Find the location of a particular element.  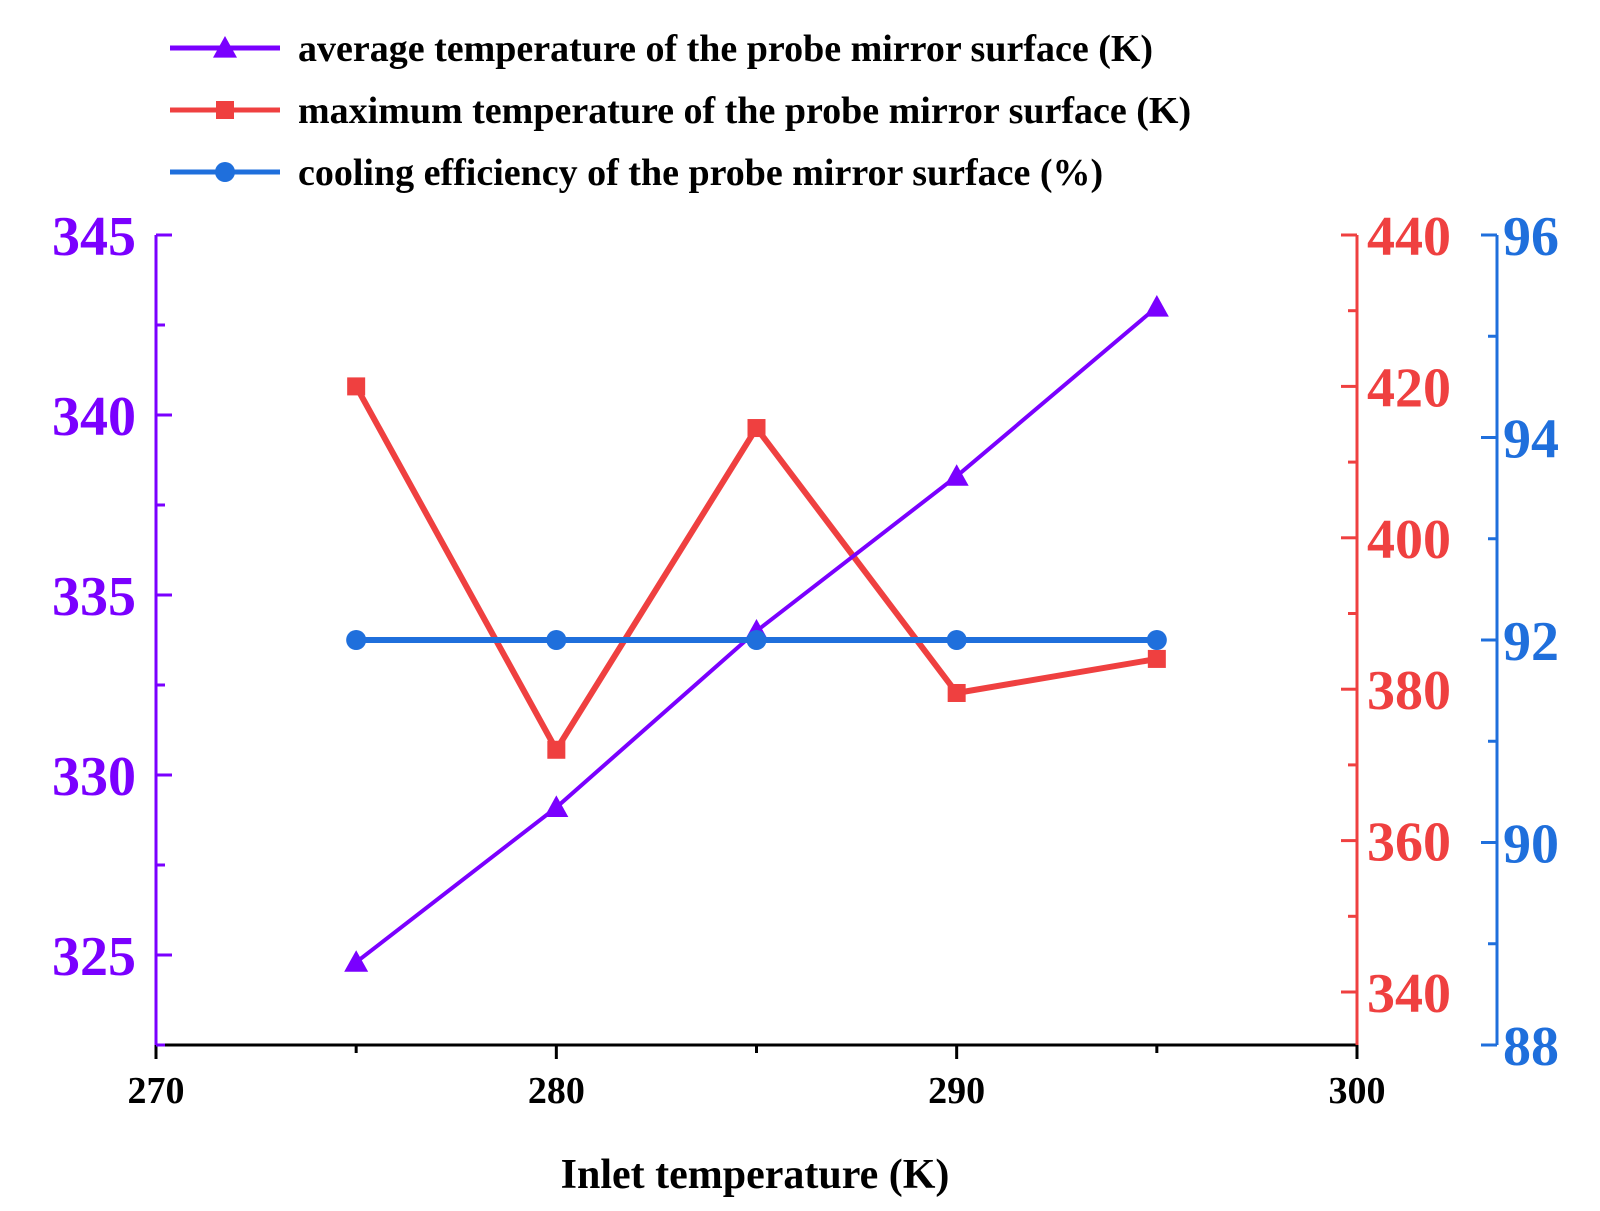

left-axis-tick-label: 325 is located at coordinates (94, 957).